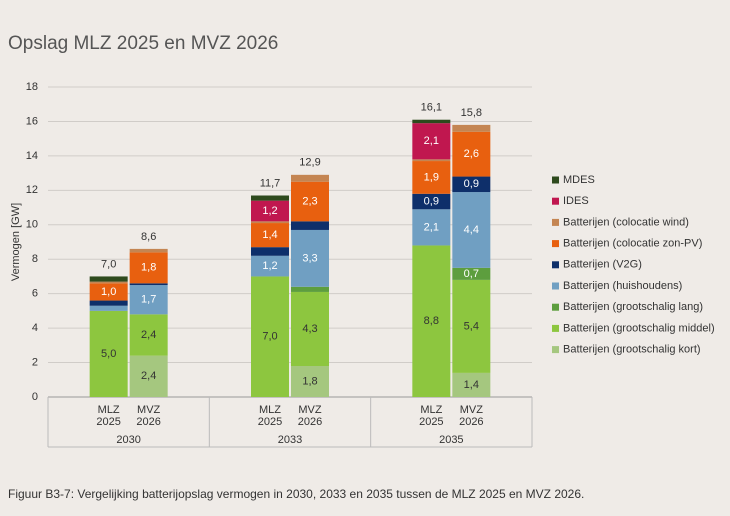 This screenshot has width=730, height=516. Describe the element at coordinates (35, 294) in the screenshot. I see `y-tick-label: 6` at that location.